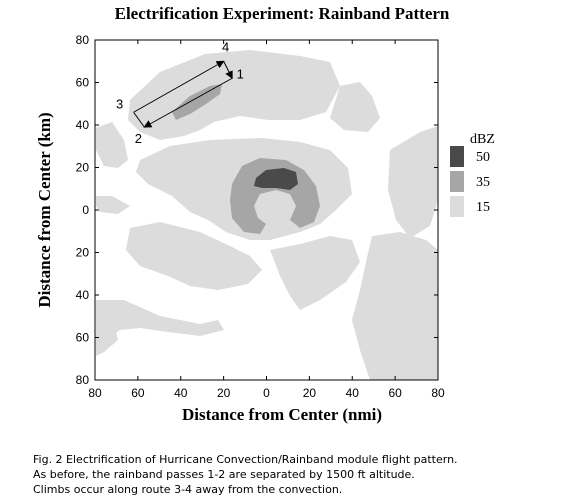 The image size is (564, 500). What do you see at coordinates (483, 157) in the screenshot?
I see `legend-label: 50` at bounding box center [483, 157].